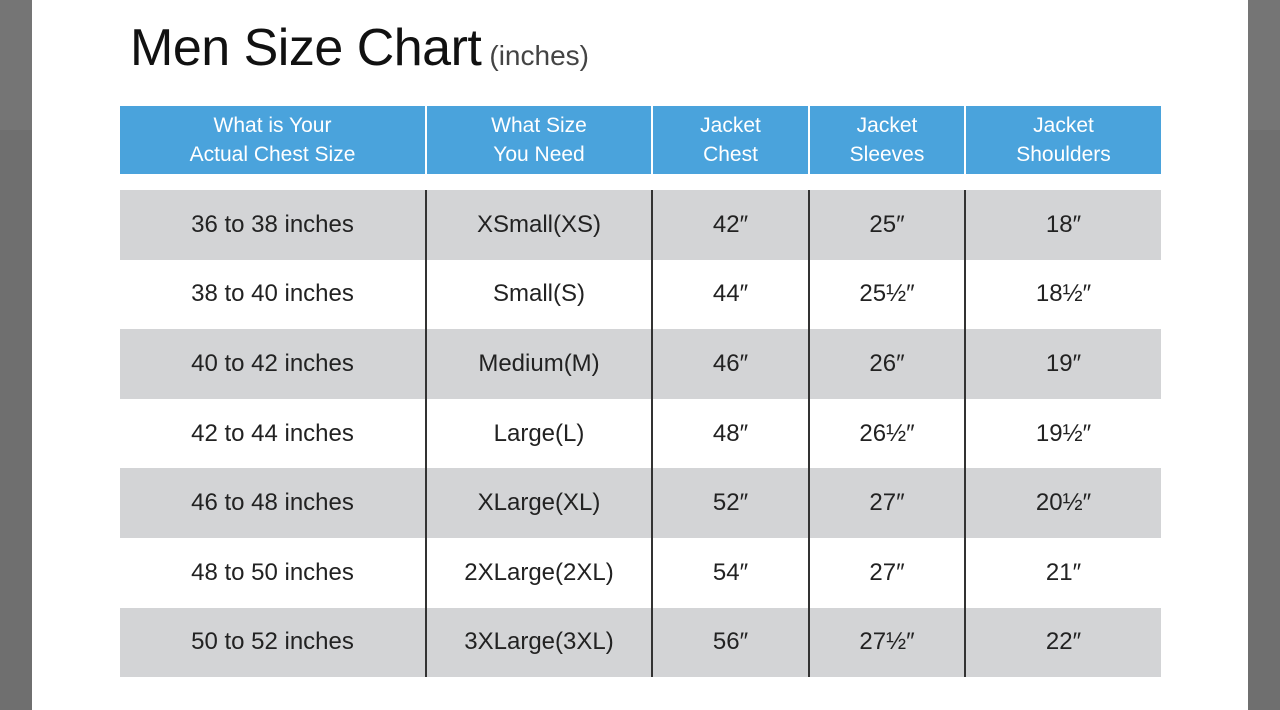 The height and width of the screenshot is (710, 1280). What do you see at coordinates (272, 224) in the screenshot?
I see `table-cell: 36 to 38 inches` at bounding box center [272, 224].